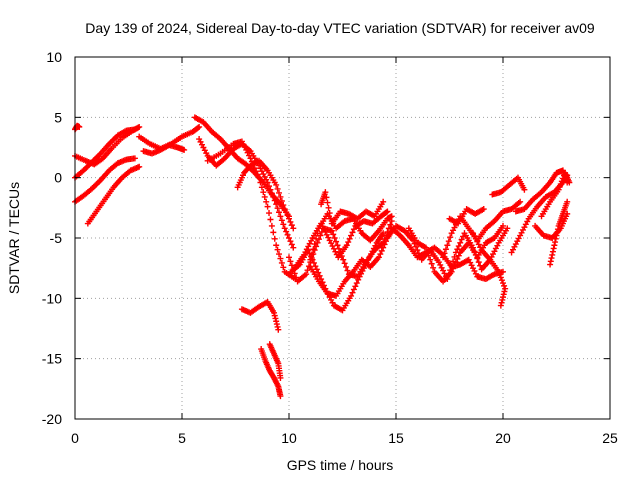  I want to click on series-arc-k, so click(265, 194).